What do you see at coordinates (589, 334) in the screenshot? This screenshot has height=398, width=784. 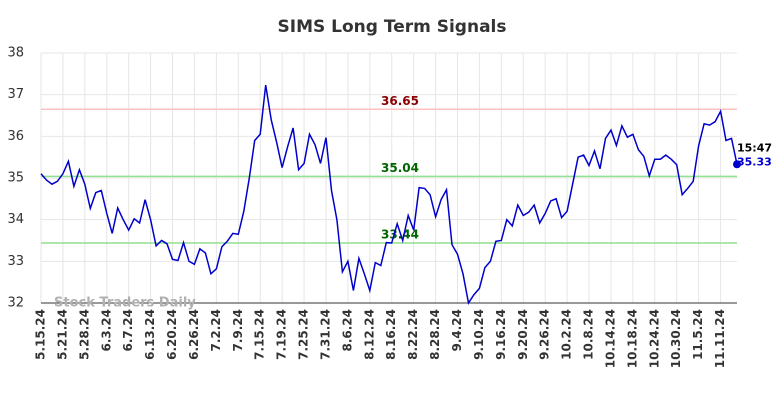 I see `x-tick-label: 10.8.24` at bounding box center [589, 334].